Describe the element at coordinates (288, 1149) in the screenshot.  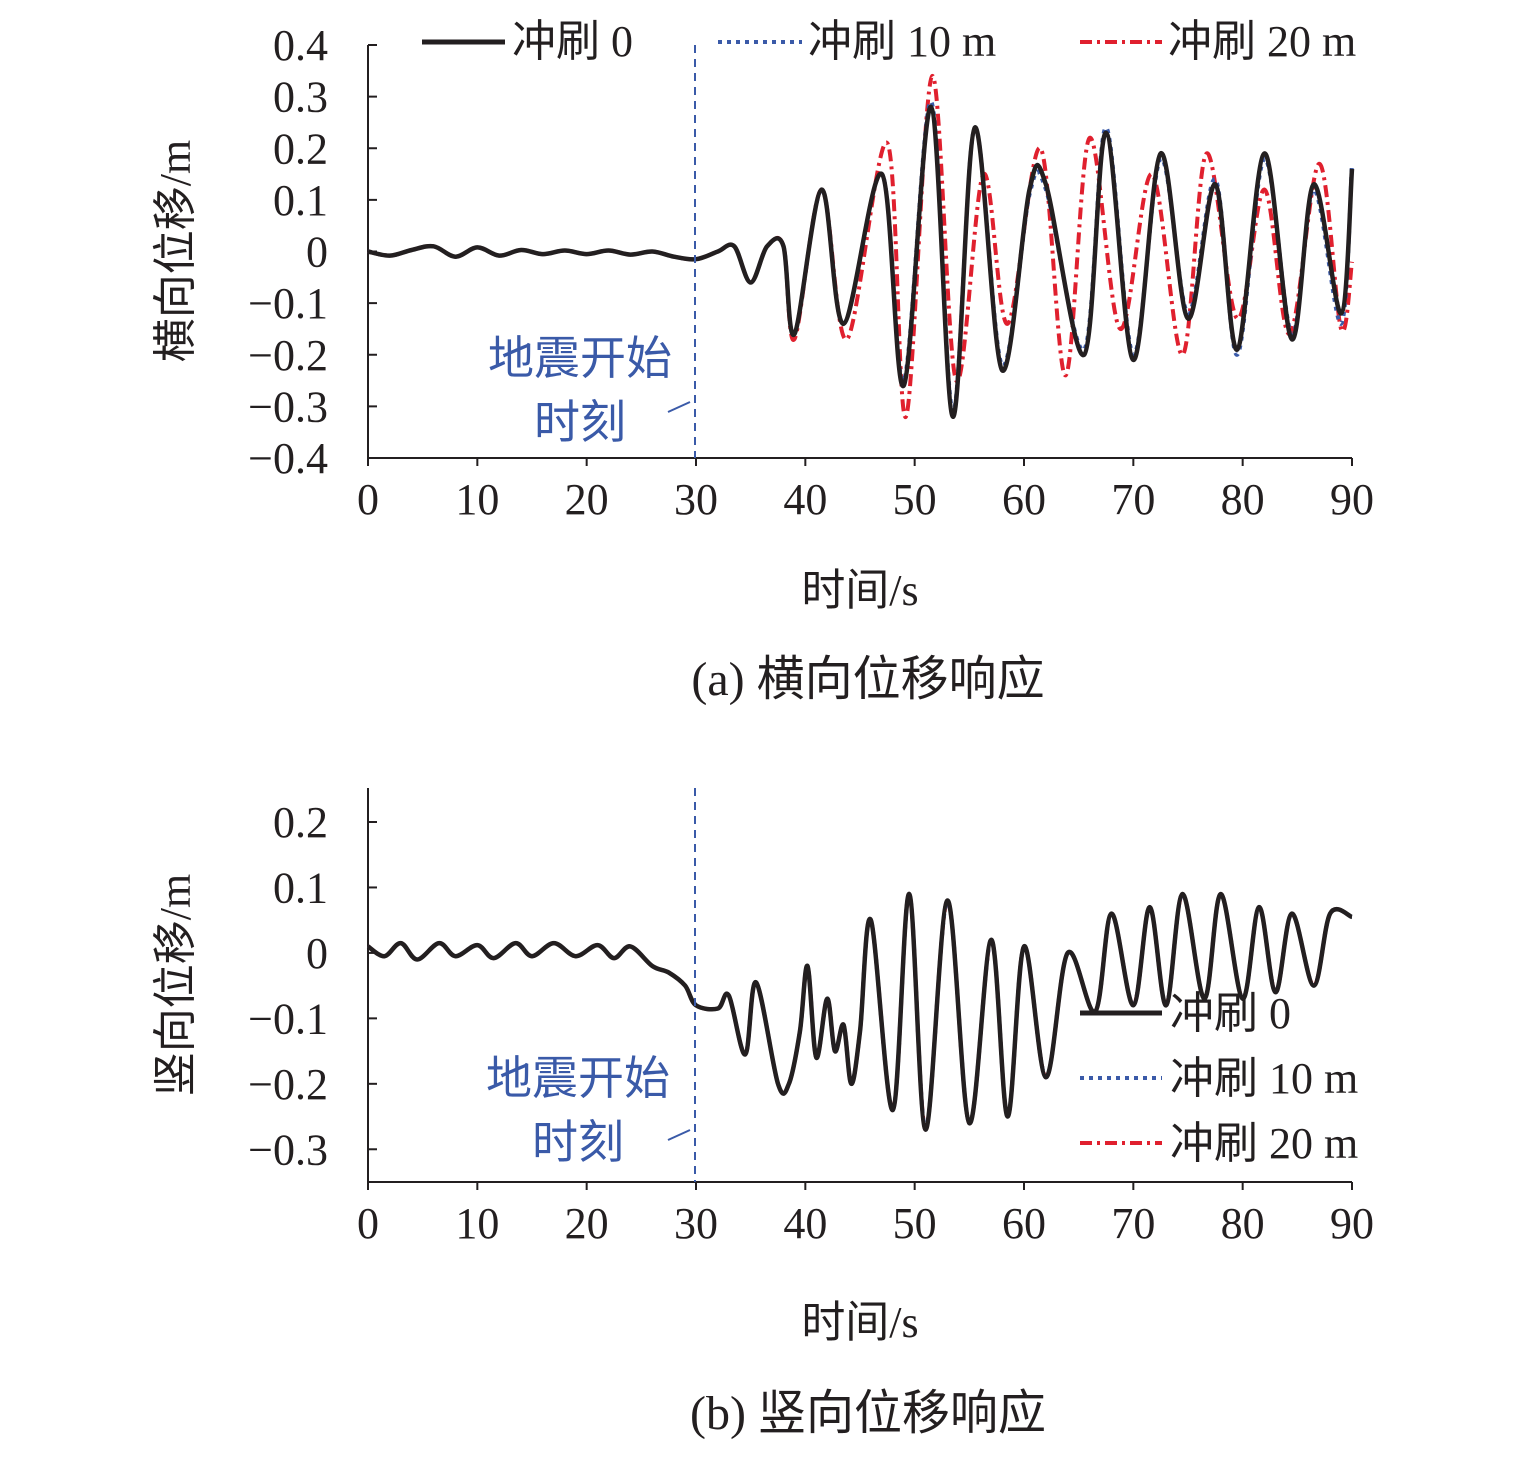
I see `panel-b-y-tick-label: −0.3` at that location.